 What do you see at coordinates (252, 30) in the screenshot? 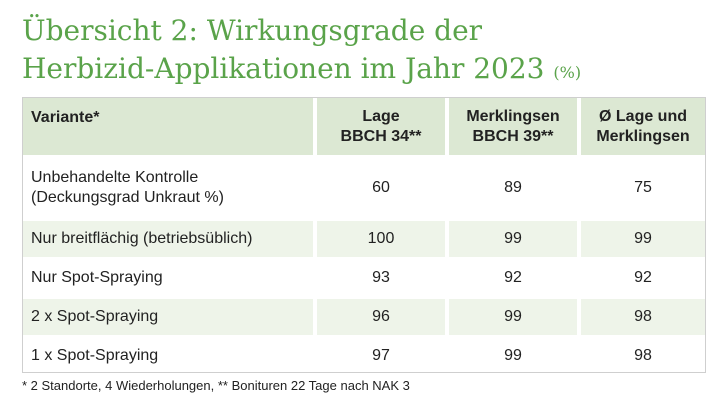
I see `title-line-1: Übersicht 2: Wirkungsgrade der` at bounding box center [252, 30].